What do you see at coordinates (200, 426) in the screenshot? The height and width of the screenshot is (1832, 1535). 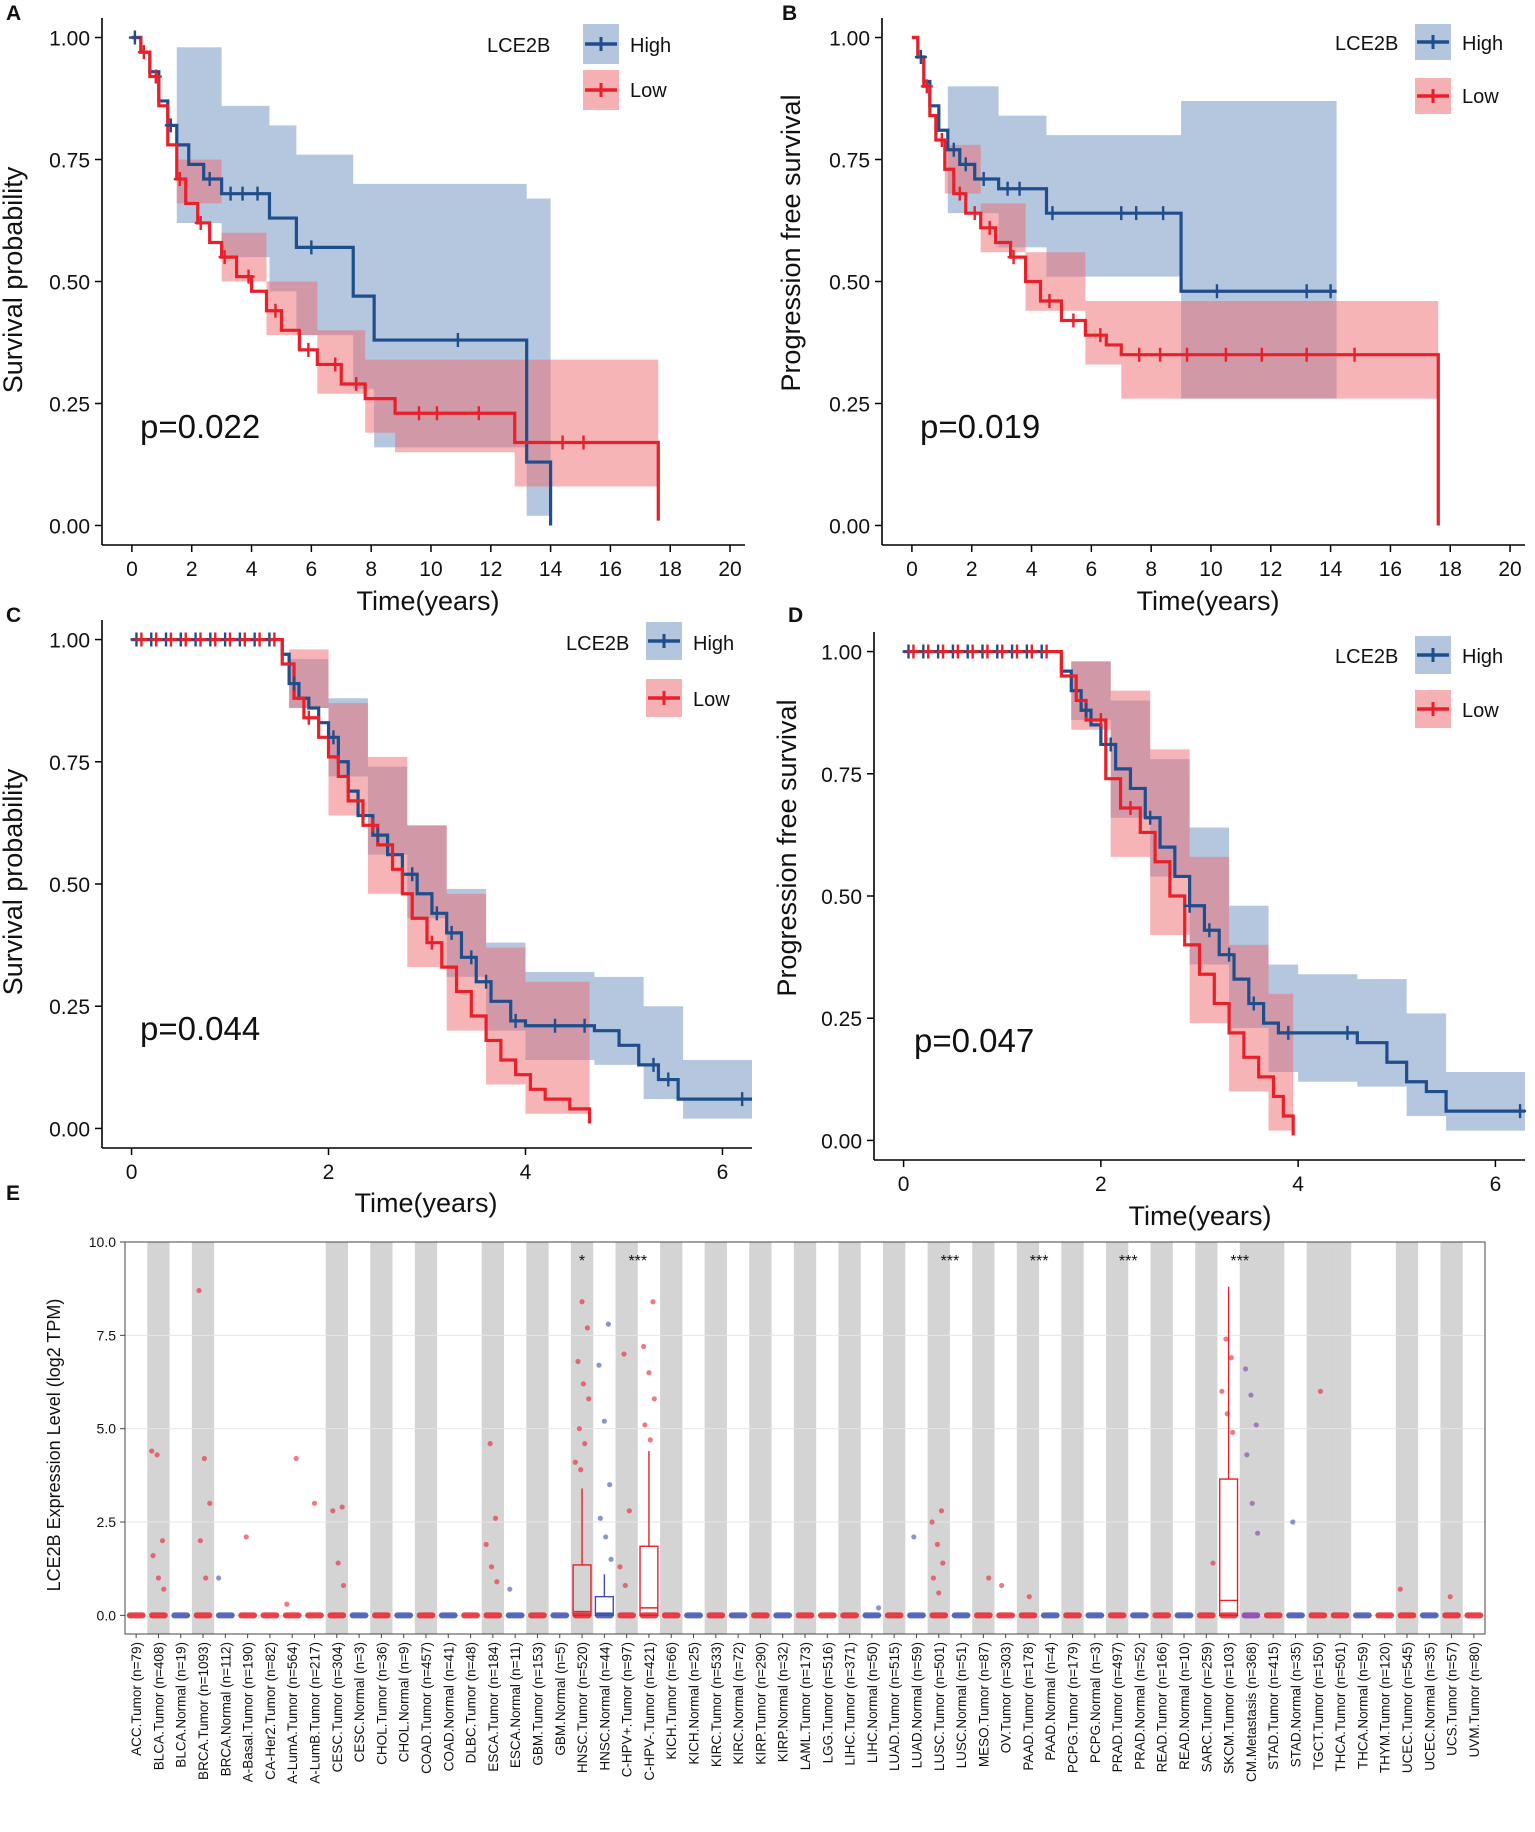 I see `panel-a-p-value: p=0.022` at bounding box center [200, 426].